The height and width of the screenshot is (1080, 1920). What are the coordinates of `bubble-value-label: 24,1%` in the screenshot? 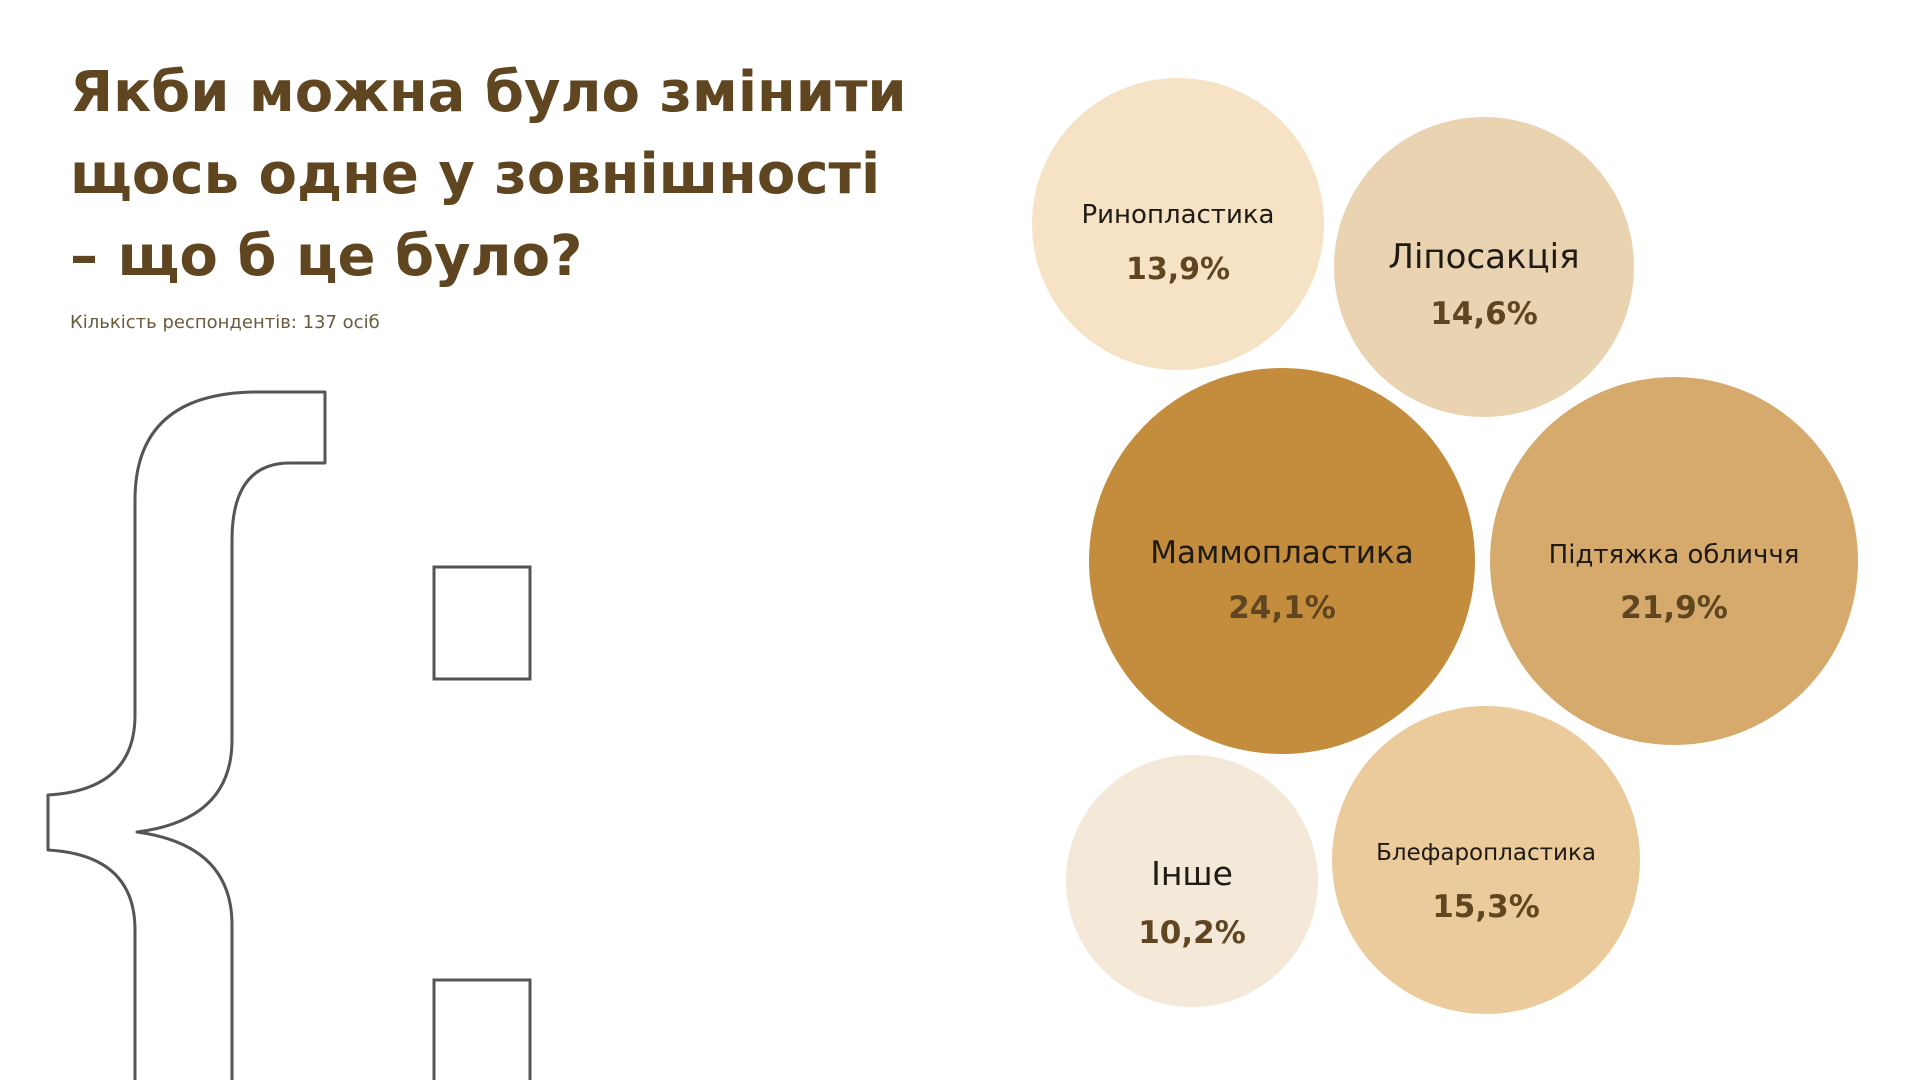 It's located at (1282, 608).